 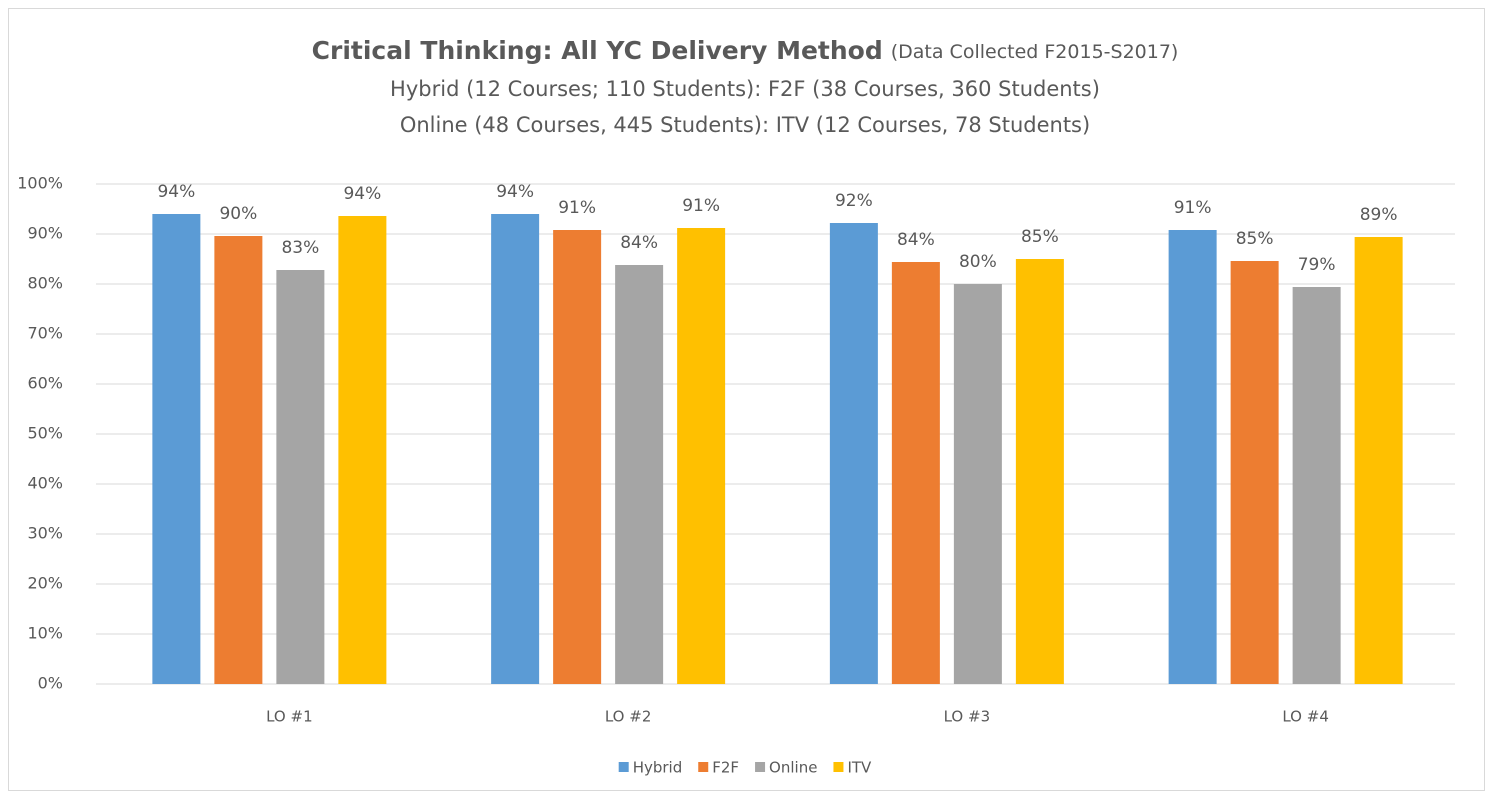 What do you see at coordinates (45, 383) in the screenshot?
I see `y-tick-label: 60%` at bounding box center [45, 383].